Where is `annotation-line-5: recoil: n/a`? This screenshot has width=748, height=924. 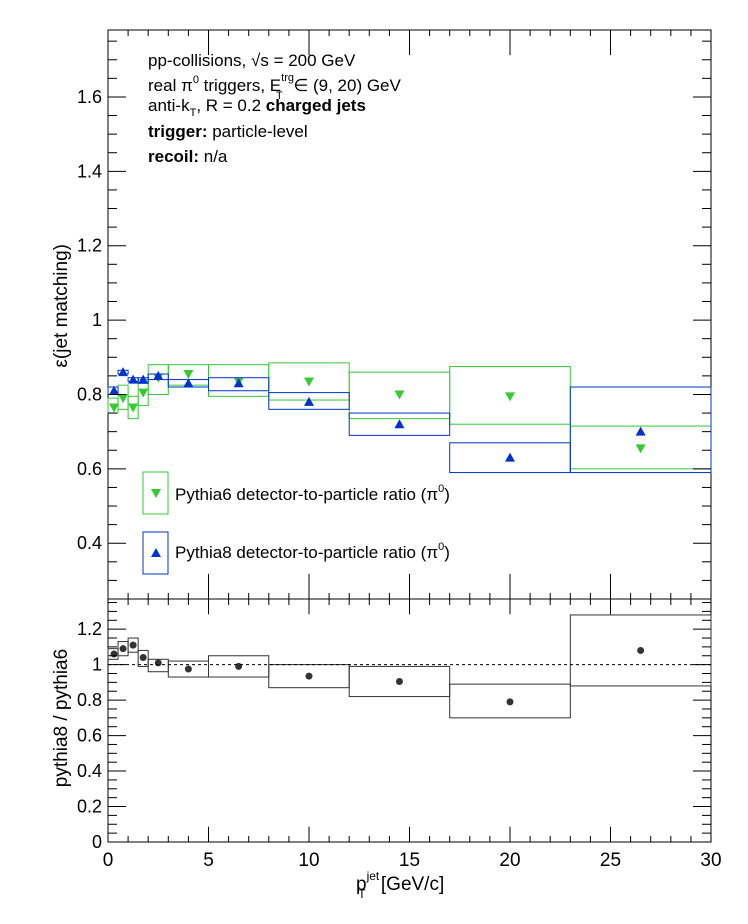
annotation-line-5: recoil: n/a is located at coordinates (188, 156).